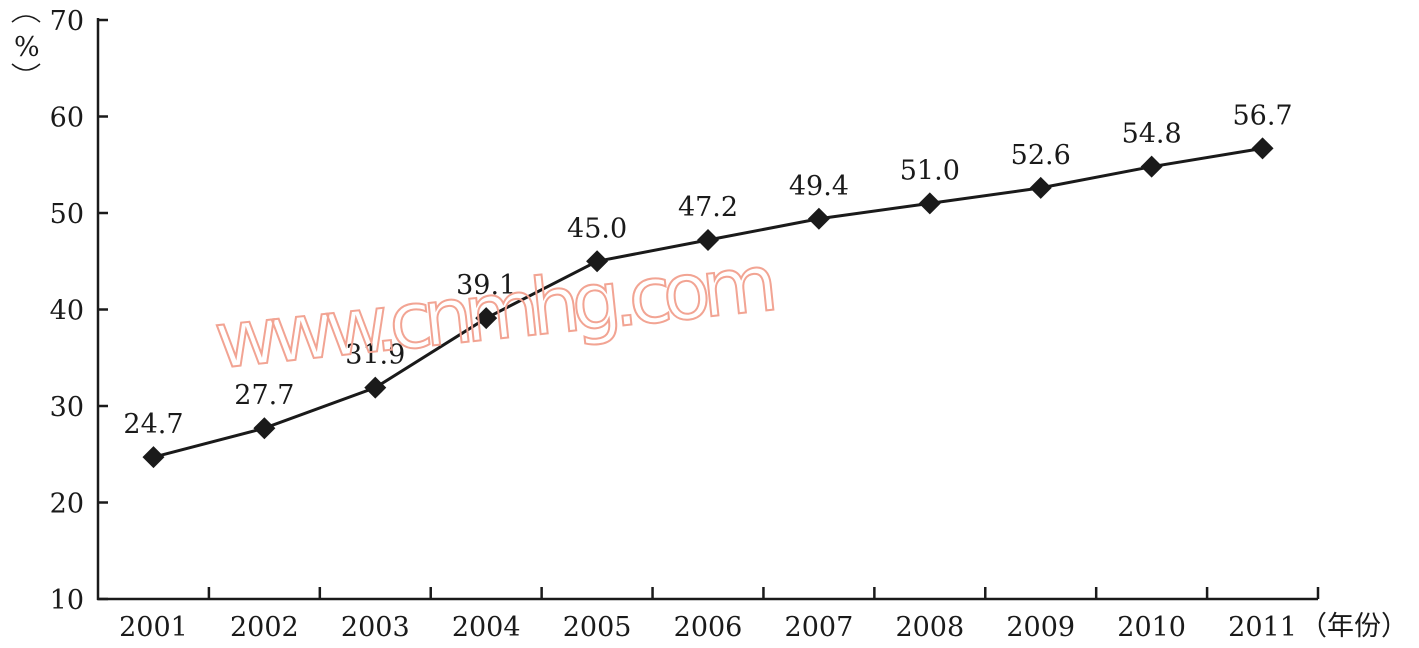 The height and width of the screenshot is (648, 1419). I want to click on y-tick-label: 60, so click(67, 118).